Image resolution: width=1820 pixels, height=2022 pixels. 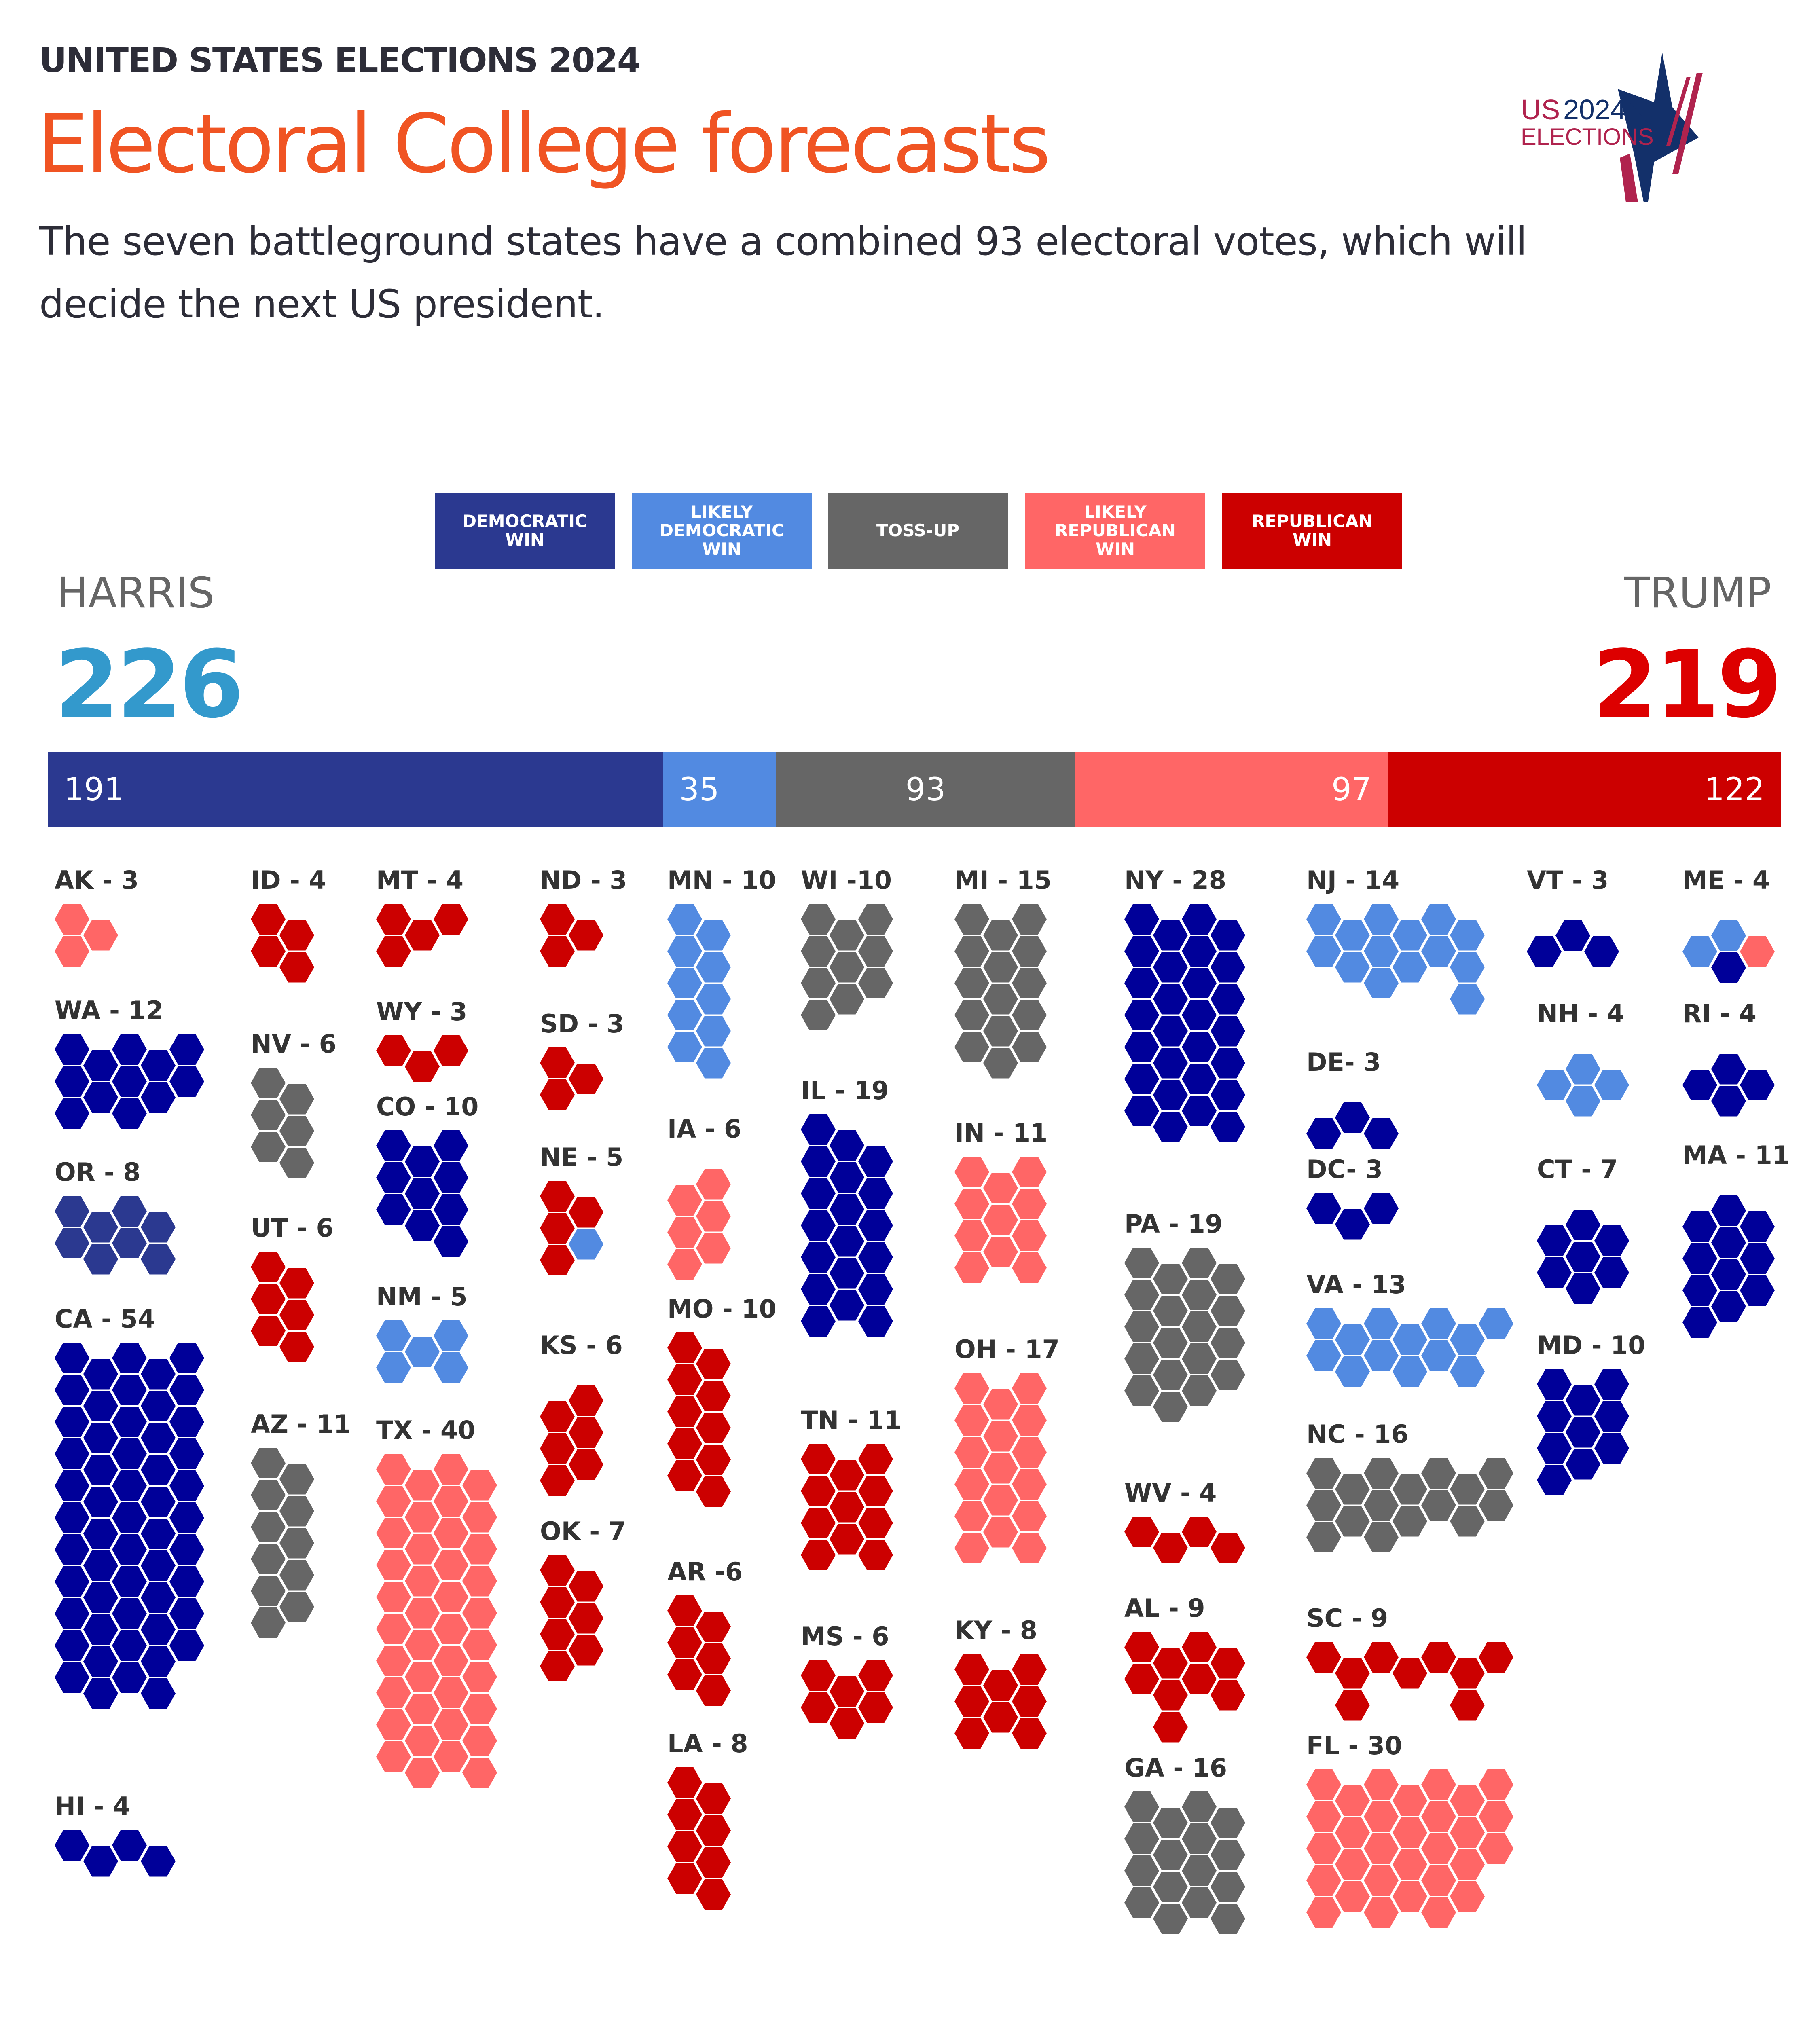 I want to click on bar-segment-value: 93, so click(x=926, y=789).